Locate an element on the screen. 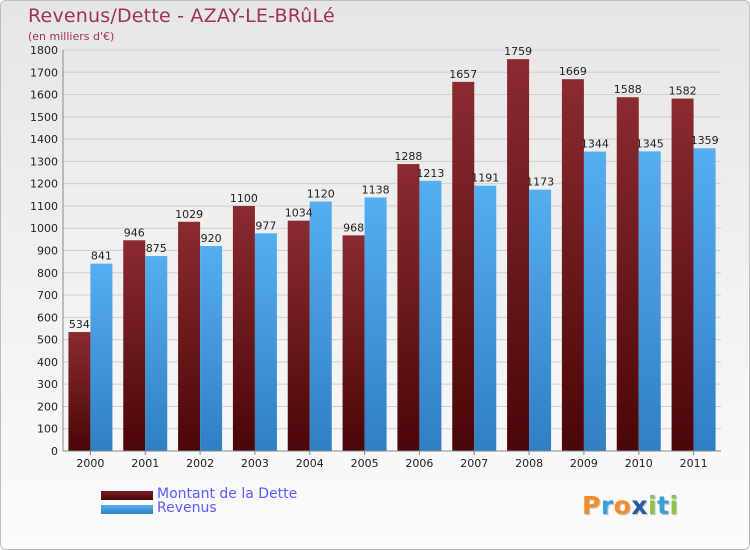  y-tick-label: 1800 is located at coordinates (44, 50).